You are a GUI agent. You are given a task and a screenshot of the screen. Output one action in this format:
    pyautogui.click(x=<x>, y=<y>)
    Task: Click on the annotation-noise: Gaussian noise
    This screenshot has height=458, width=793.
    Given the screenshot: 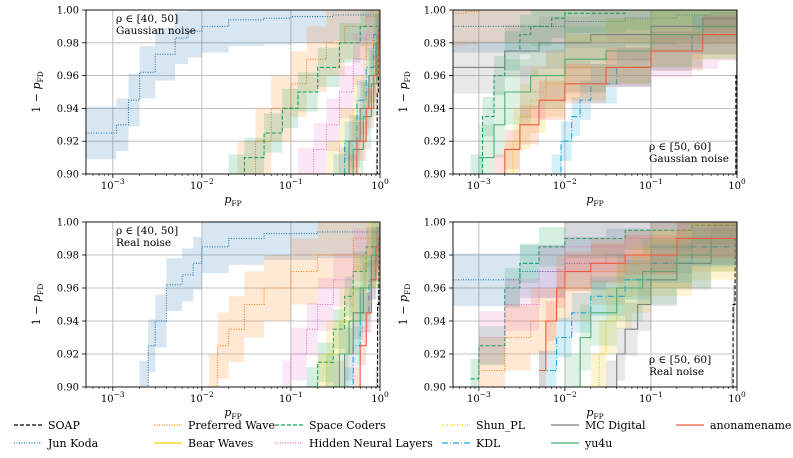 What is the action you would take?
    pyautogui.click(x=689, y=159)
    